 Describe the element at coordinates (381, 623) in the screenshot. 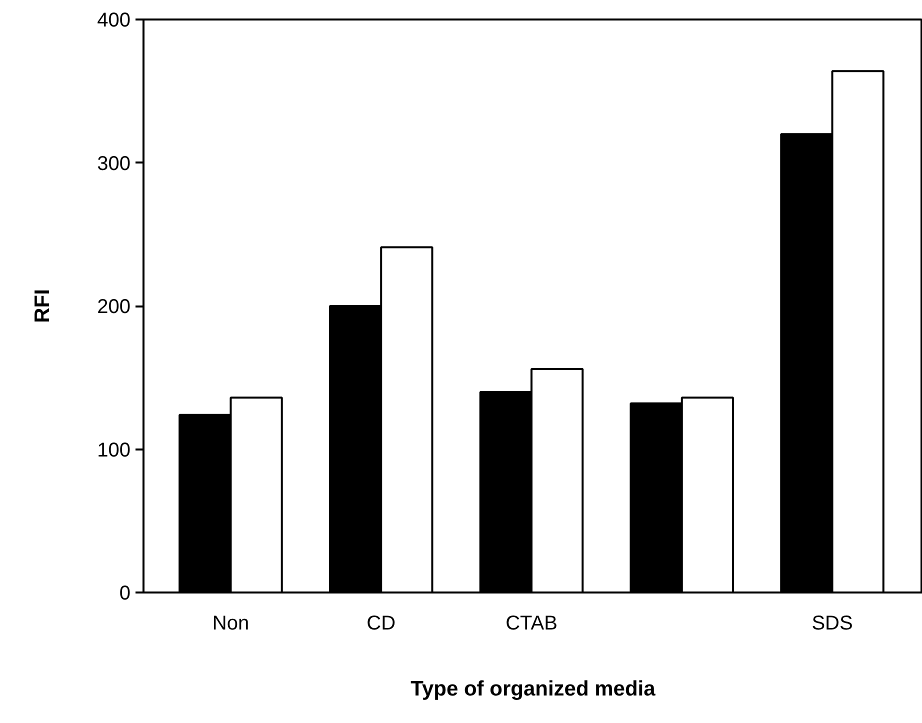

I see `x-tick-label: CD` at that location.